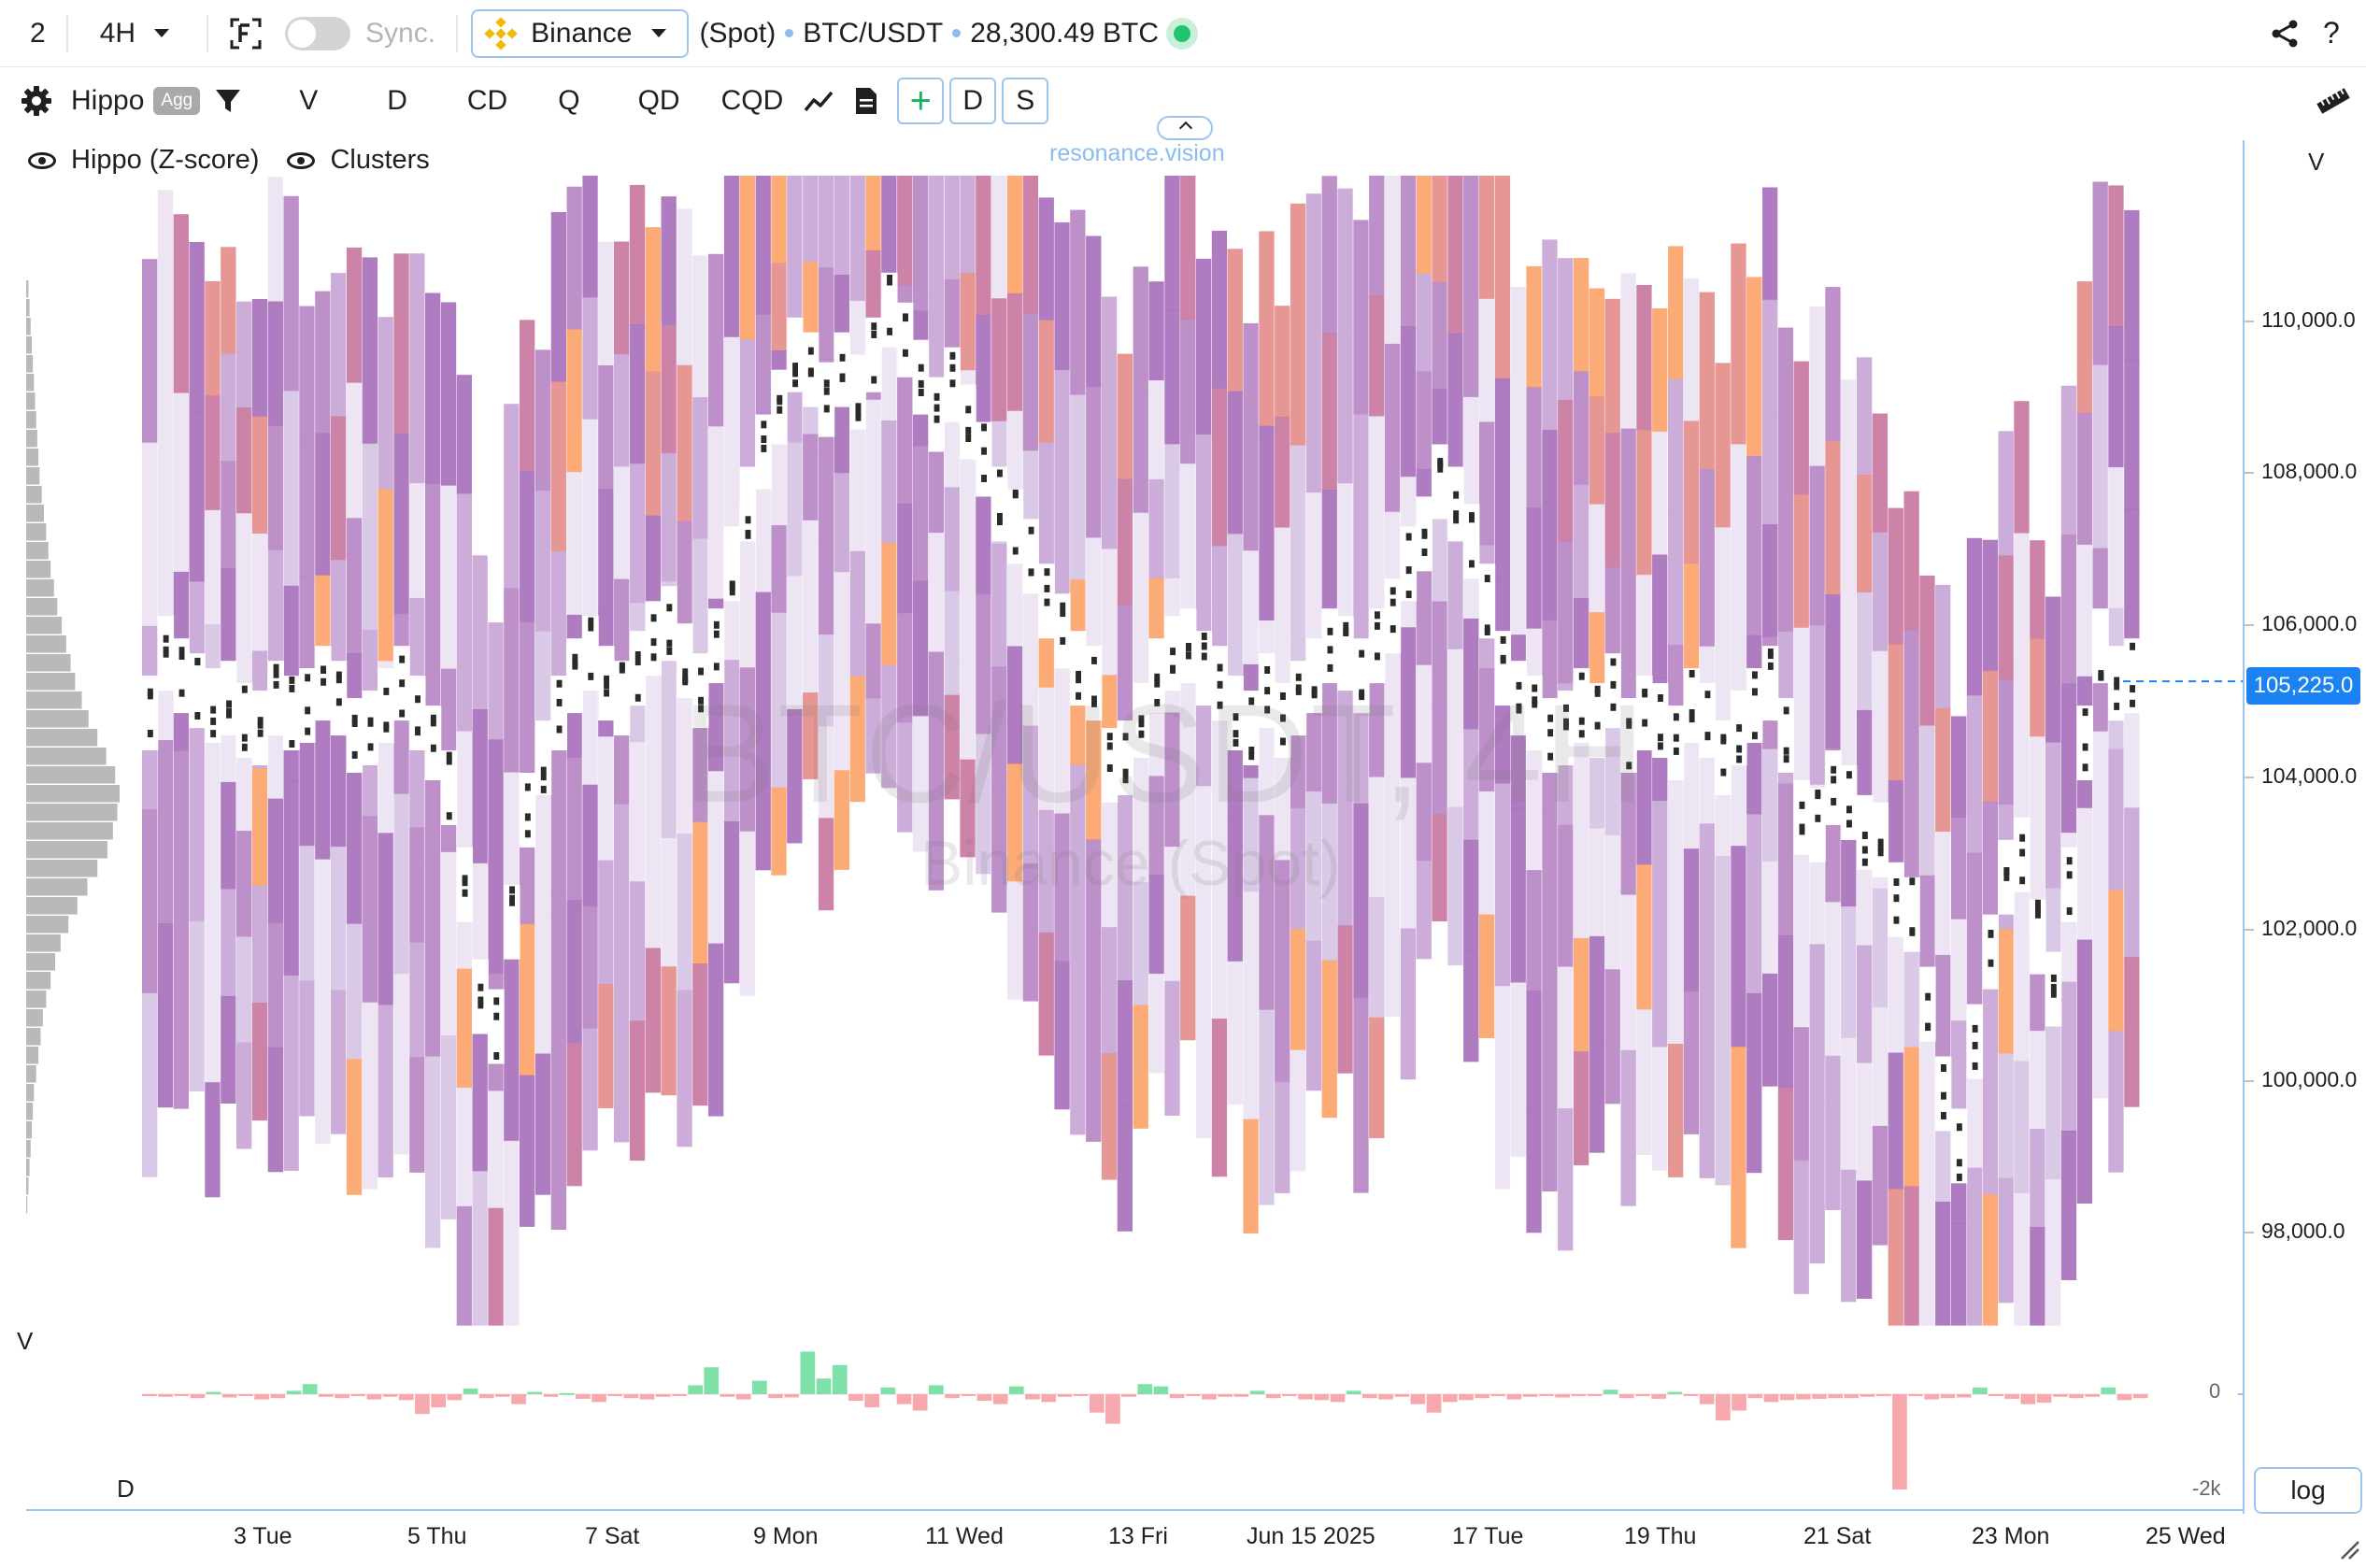 The image size is (2366, 1568). I want to click on layout-count-button: 2, so click(38, 33).